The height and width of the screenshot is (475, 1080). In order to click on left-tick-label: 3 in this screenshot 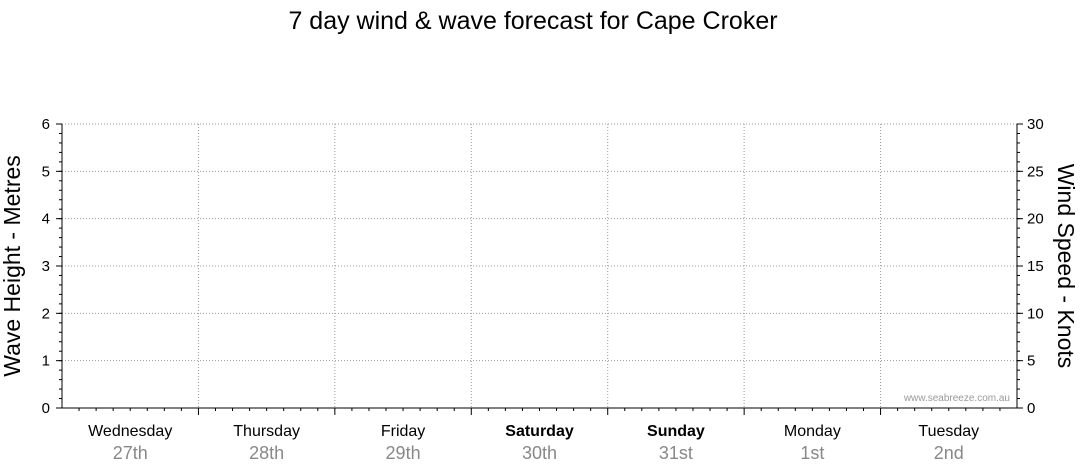, I will do `click(46, 266)`.